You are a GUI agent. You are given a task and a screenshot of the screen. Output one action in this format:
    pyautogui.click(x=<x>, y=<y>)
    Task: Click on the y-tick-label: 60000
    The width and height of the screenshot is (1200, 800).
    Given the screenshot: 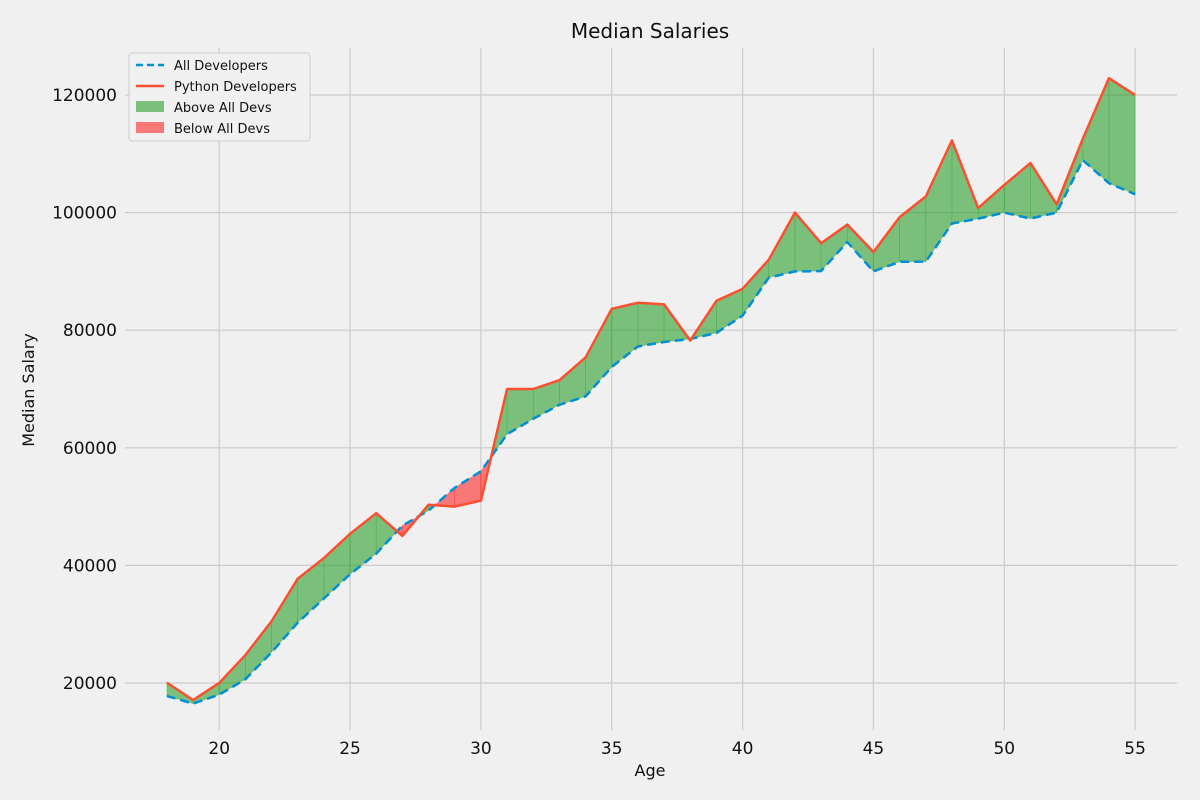 What is the action you would take?
    pyautogui.click(x=90, y=449)
    